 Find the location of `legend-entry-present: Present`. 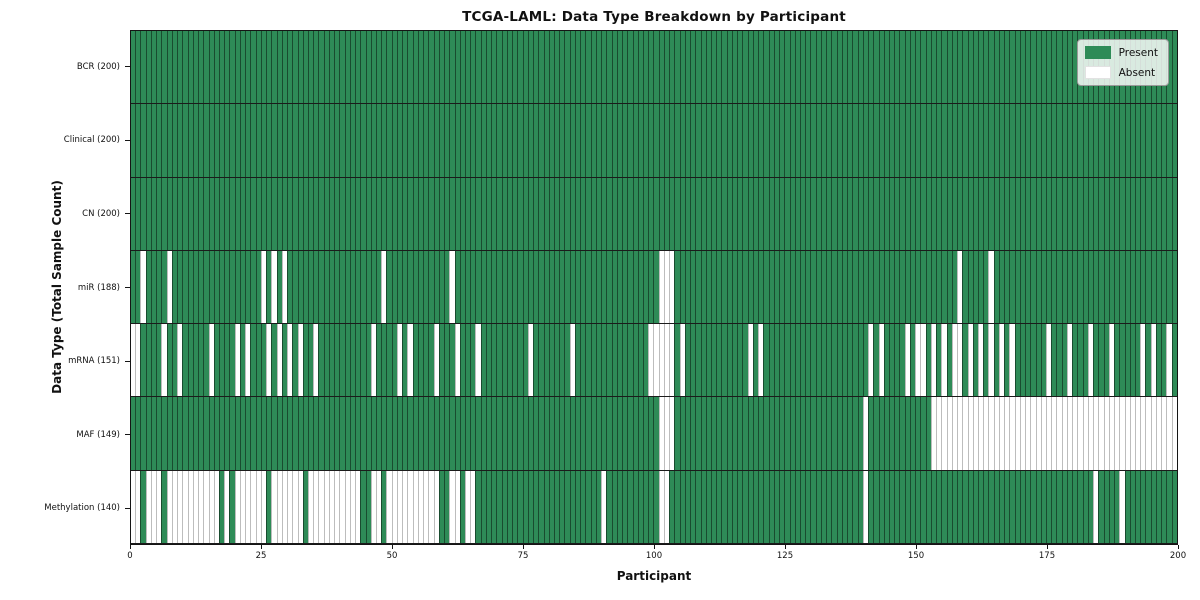

legend-entry-present: Present is located at coordinates (1121, 52).